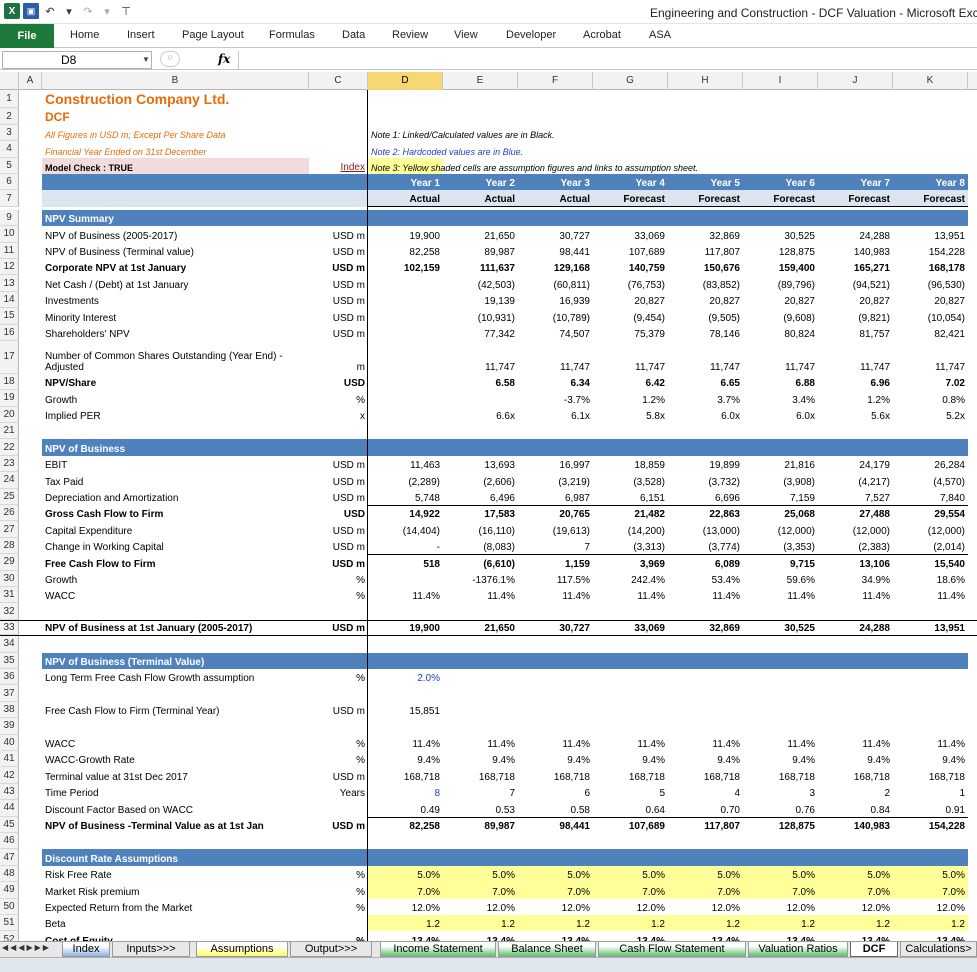 The image size is (977, 972). What do you see at coordinates (224, 59) in the screenshot?
I see `insert-function-icon: fx` at bounding box center [224, 59].